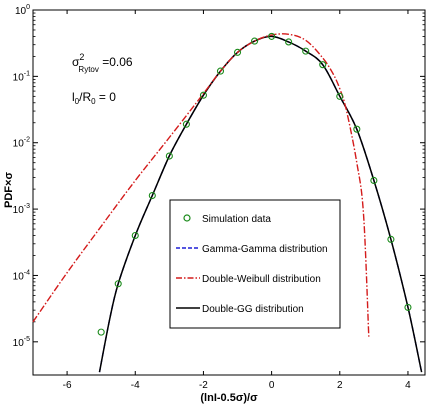  Describe the element at coordinates (116, 62) in the screenshot. I see `annotation-sigma-tail: =0.06` at that location.